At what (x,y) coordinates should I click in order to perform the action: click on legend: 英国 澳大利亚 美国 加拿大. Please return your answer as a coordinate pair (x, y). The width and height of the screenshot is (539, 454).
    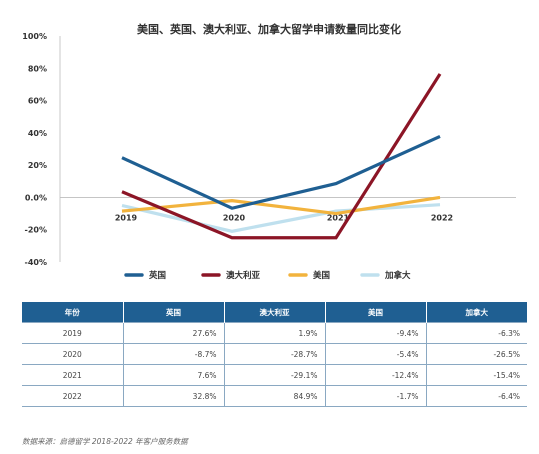
    Looking at the image, I should click on (267, 275).